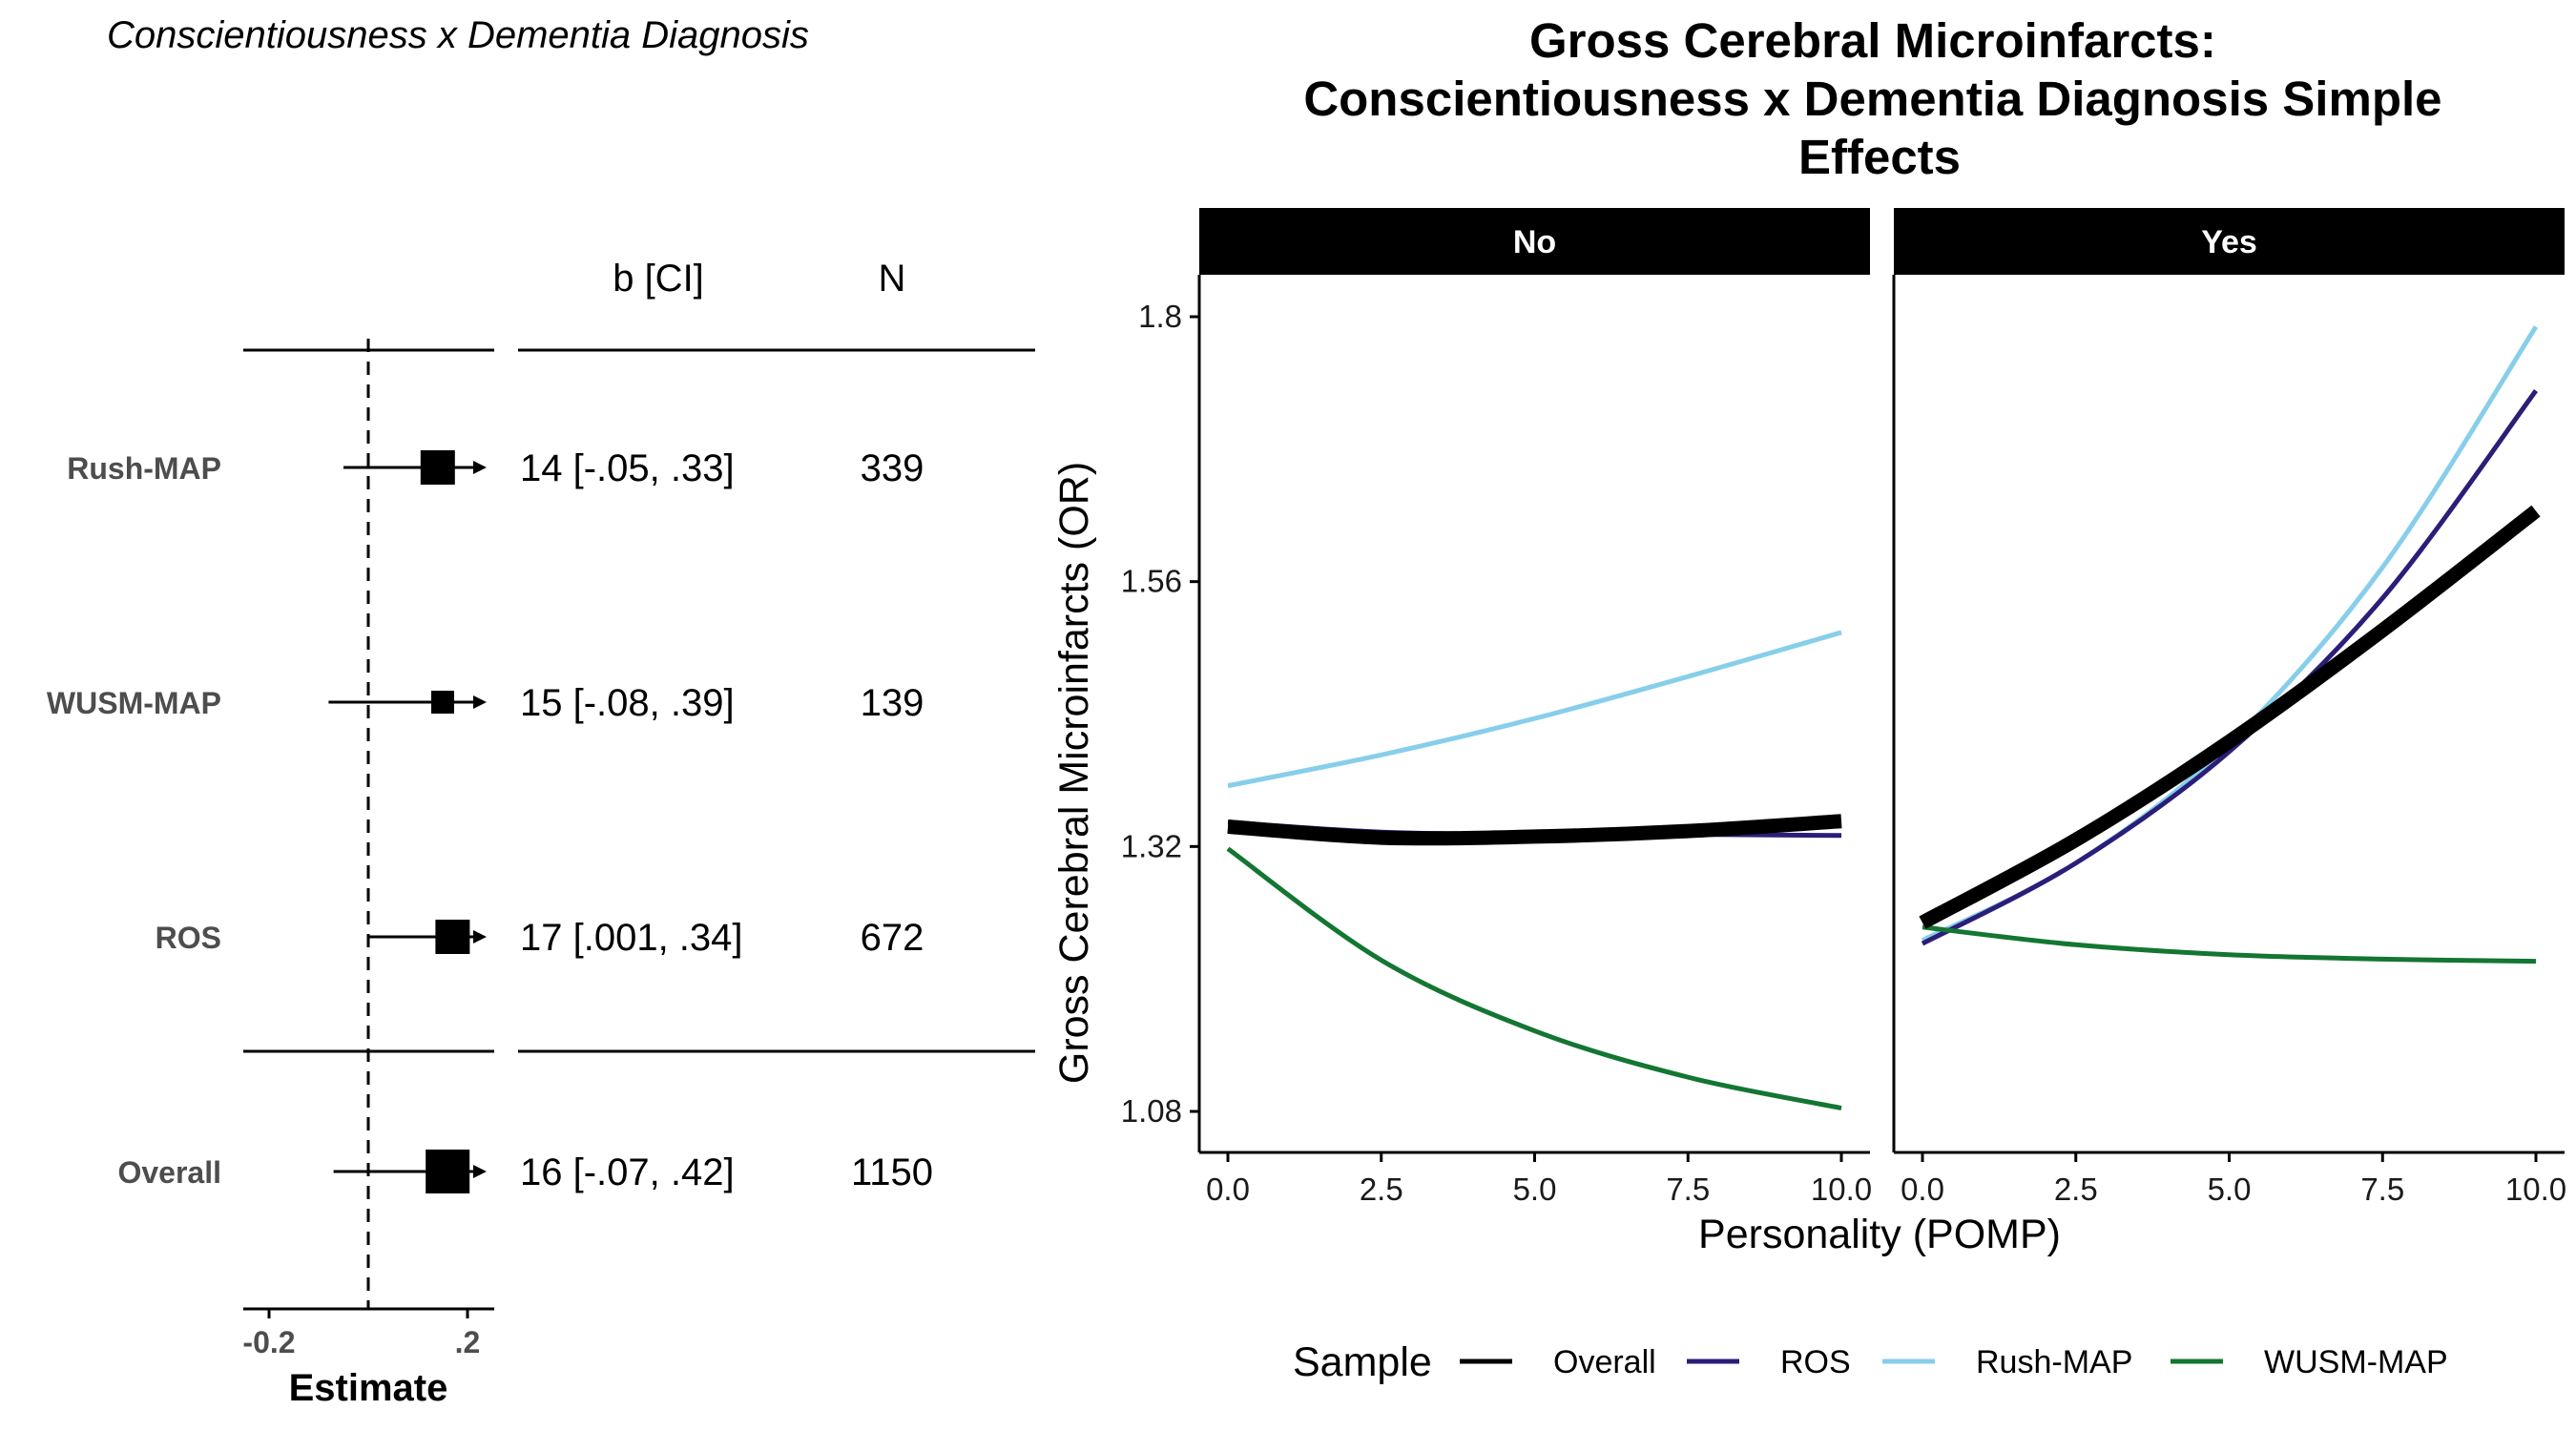  What do you see at coordinates (1151, 846) in the screenshot?
I see `y-tick-label: 1.32` at bounding box center [1151, 846].